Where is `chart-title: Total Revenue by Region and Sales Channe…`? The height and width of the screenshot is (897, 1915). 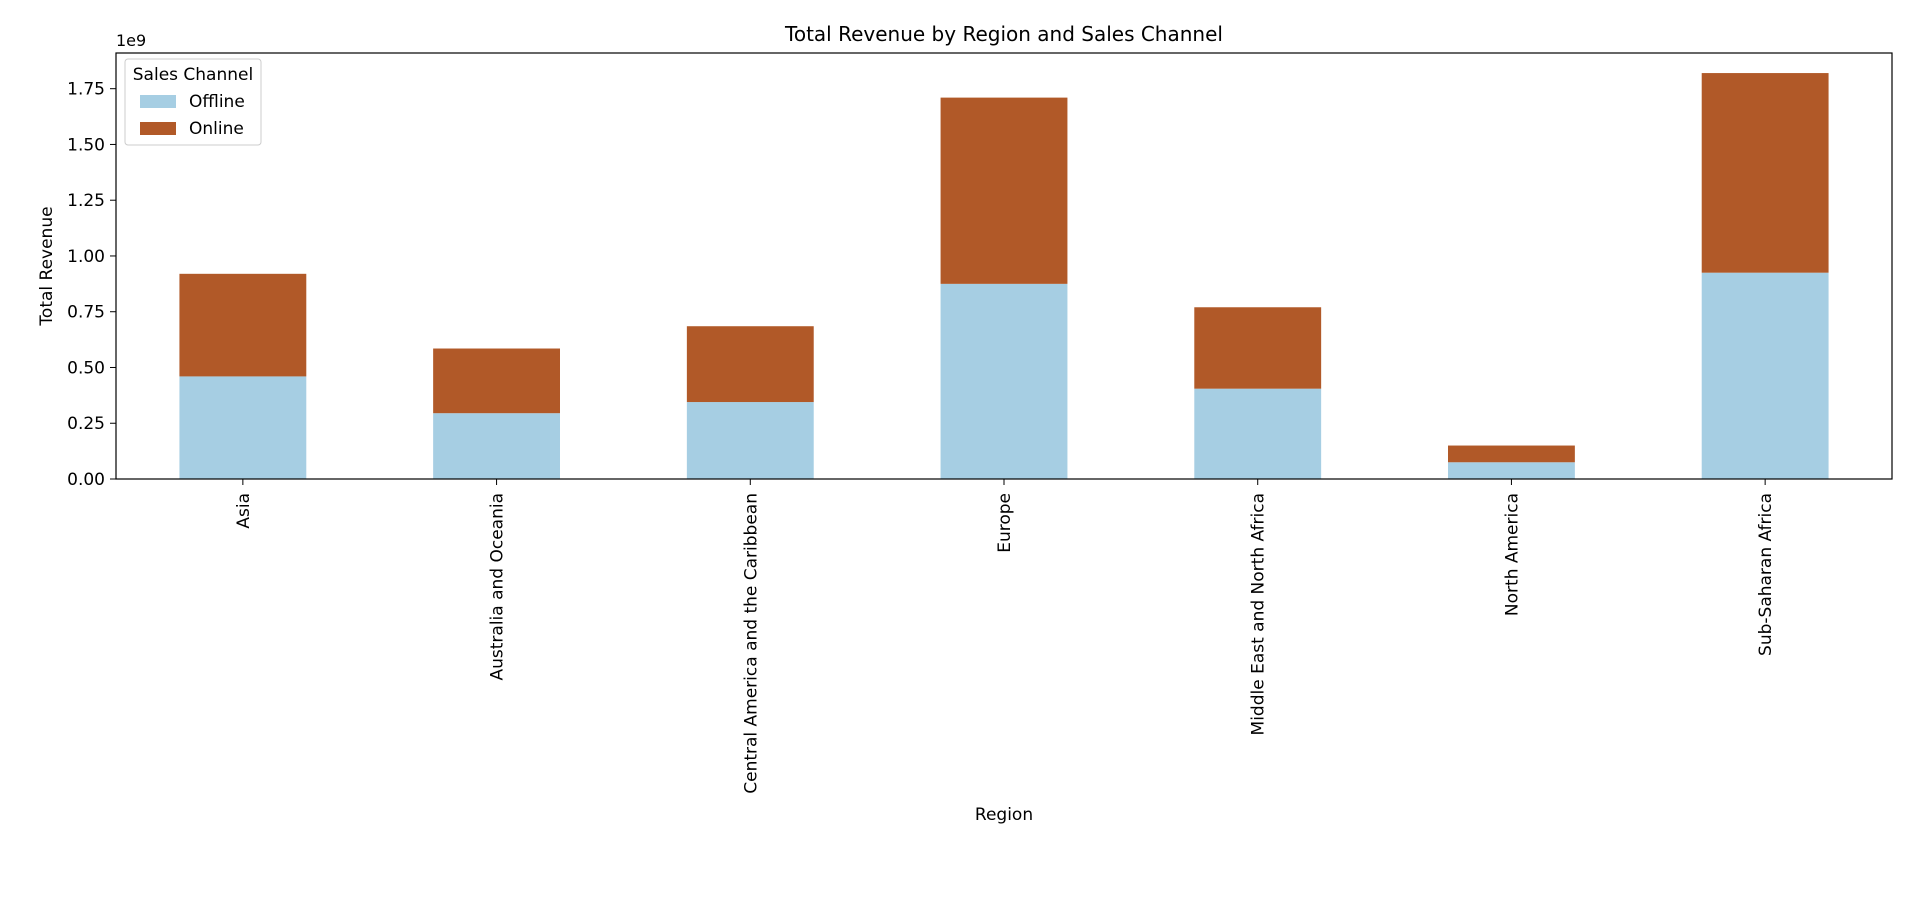
chart-title: Total Revenue by Region and Sales Channe… is located at coordinates (1003, 34).